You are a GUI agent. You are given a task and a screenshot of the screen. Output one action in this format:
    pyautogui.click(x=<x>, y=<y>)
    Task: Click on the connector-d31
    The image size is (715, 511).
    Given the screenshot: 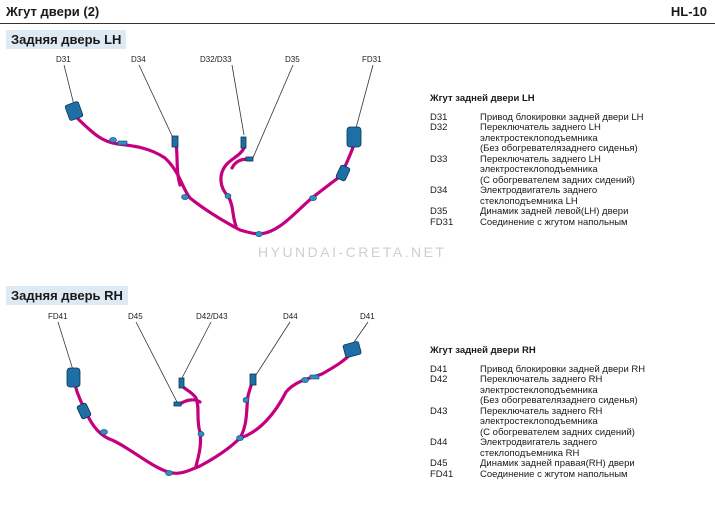 What is the action you would take?
    pyautogui.click(x=74, y=111)
    